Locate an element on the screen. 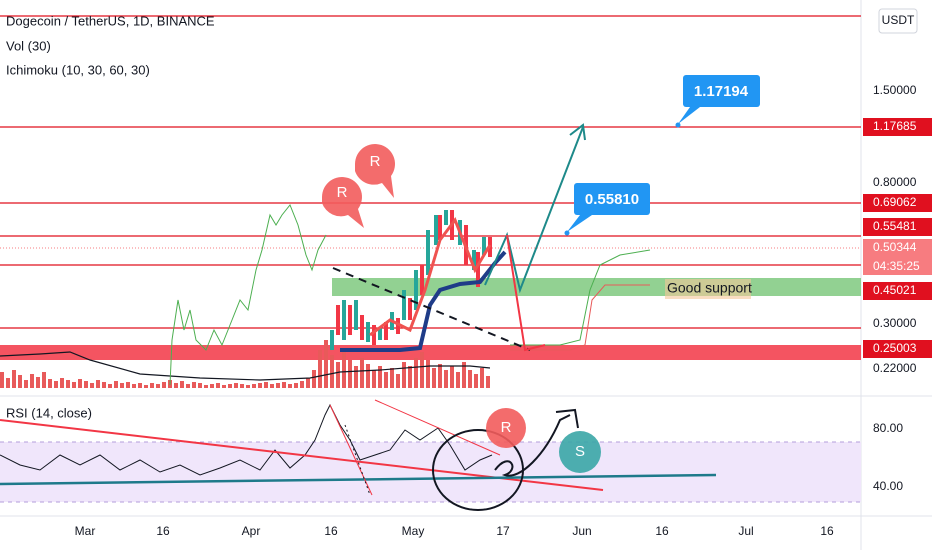 This screenshot has height=550, width=932. candles-up is located at coordinates (408, 280).